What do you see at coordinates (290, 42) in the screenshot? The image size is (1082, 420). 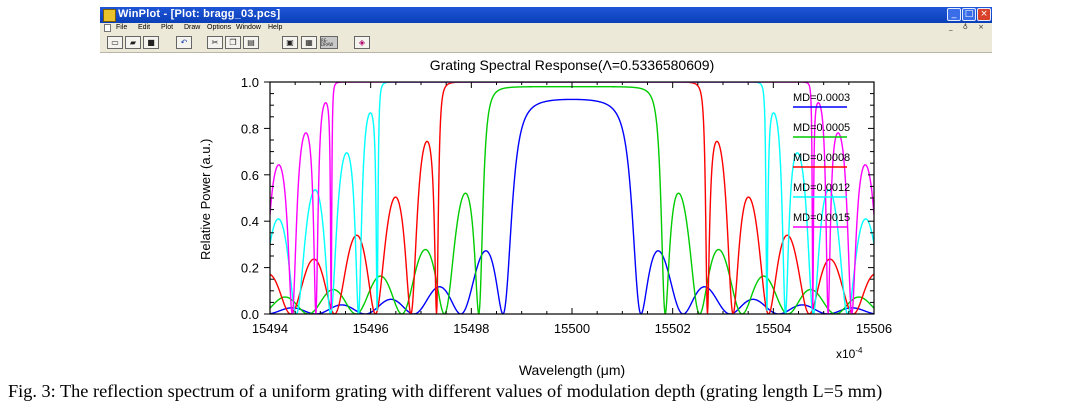 I see `print-icon: ▣` at bounding box center [290, 42].